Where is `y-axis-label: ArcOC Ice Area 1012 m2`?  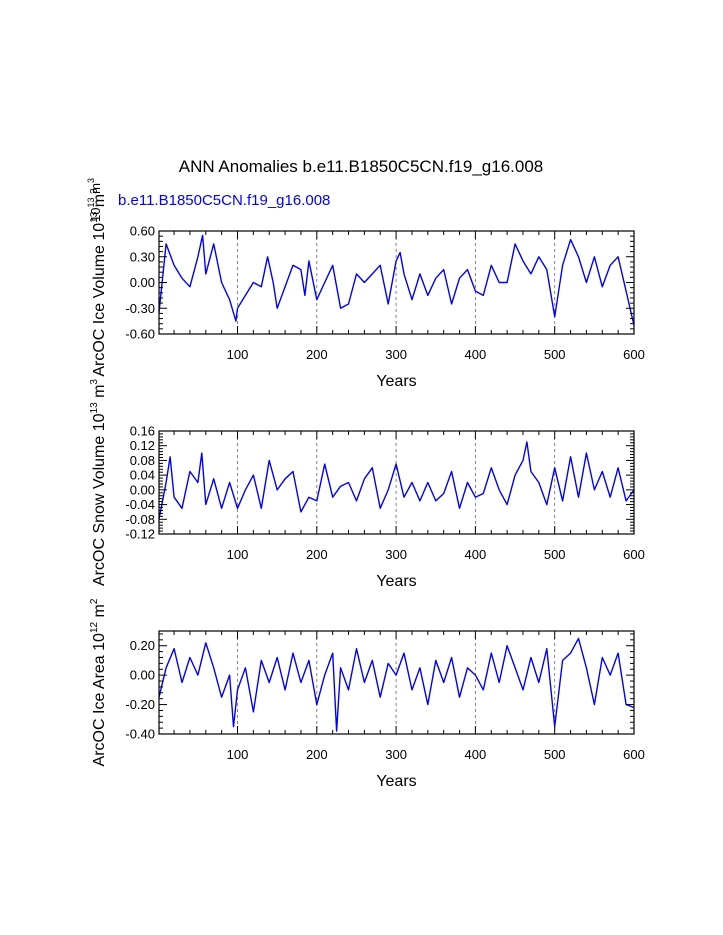 y-axis-label: ArcOC Ice Area 1012 m2 is located at coordinates (98, 682).